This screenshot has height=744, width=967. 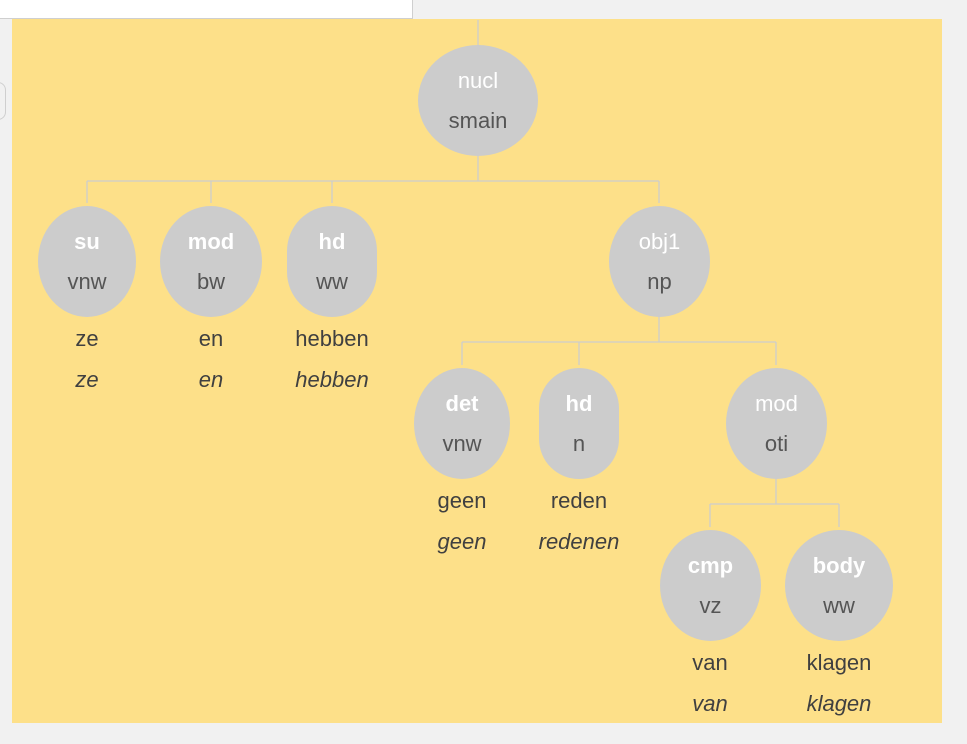 What do you see at coordinates (710, 585) in the screenshot?
I see `tree-node-cmp: cmp vz` at bounding box center [710, 585].